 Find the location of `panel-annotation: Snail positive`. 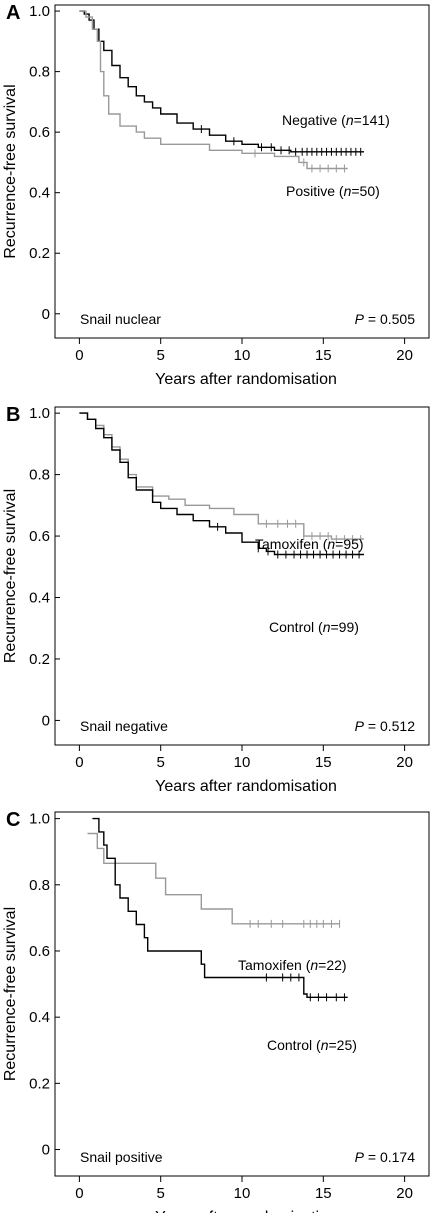

panel-annotation: Snail positive is located at coordinates (121, 1157).